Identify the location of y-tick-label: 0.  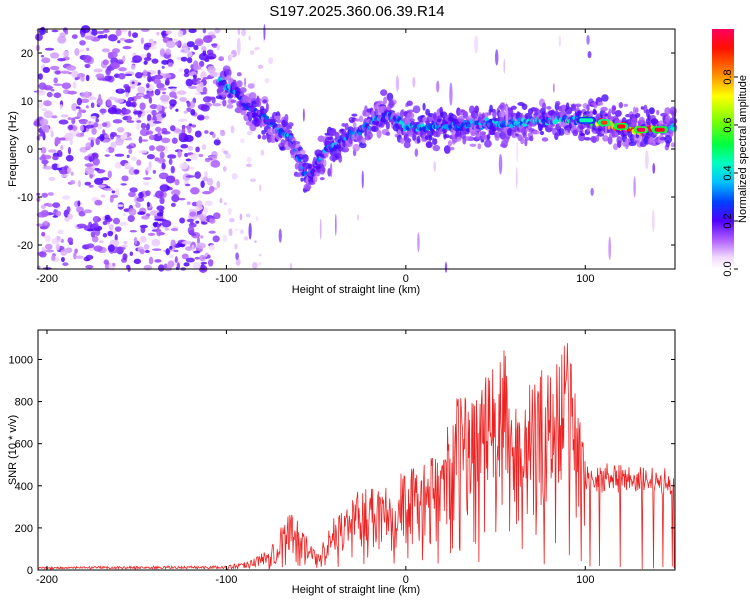
(30, 150).